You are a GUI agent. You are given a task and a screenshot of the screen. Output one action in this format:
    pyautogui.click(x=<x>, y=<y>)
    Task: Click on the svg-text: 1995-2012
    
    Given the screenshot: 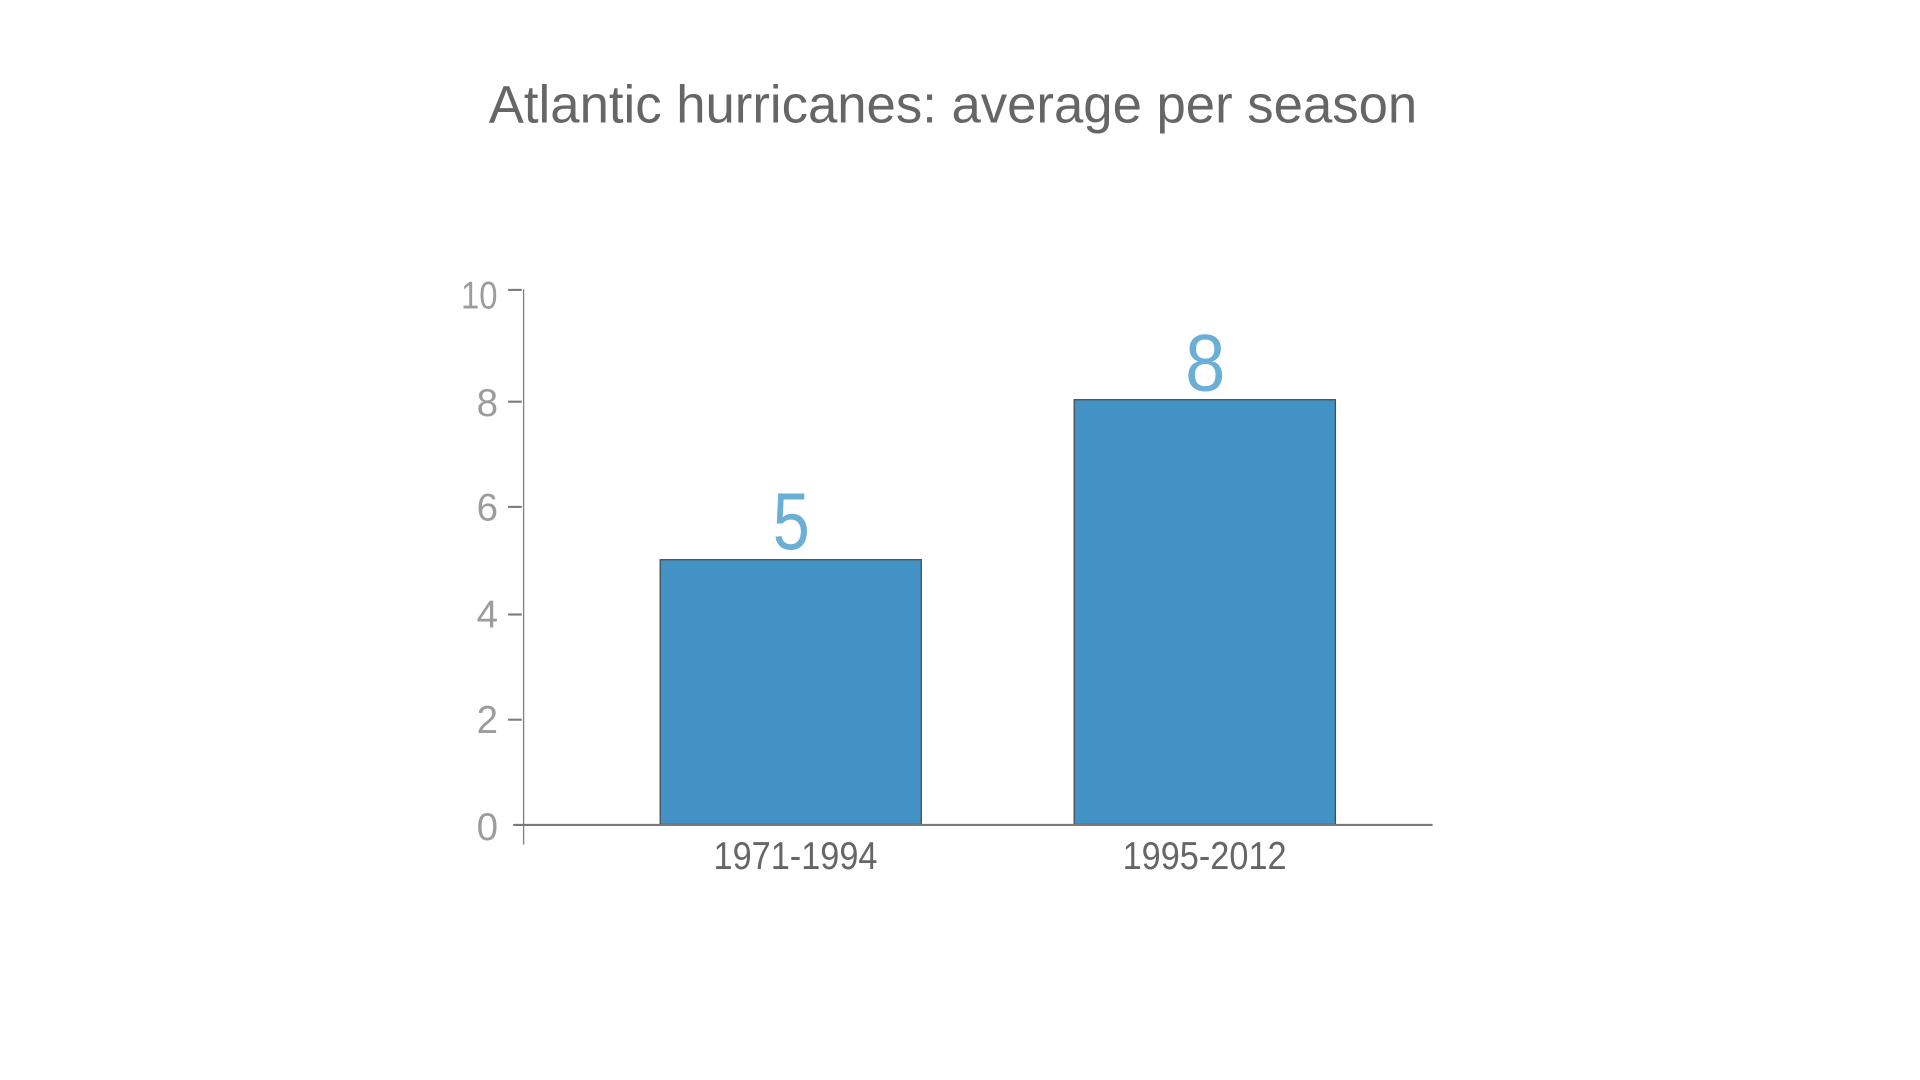 What is the action you would take?
    pyautogui.click(x=1205, y=856)
    